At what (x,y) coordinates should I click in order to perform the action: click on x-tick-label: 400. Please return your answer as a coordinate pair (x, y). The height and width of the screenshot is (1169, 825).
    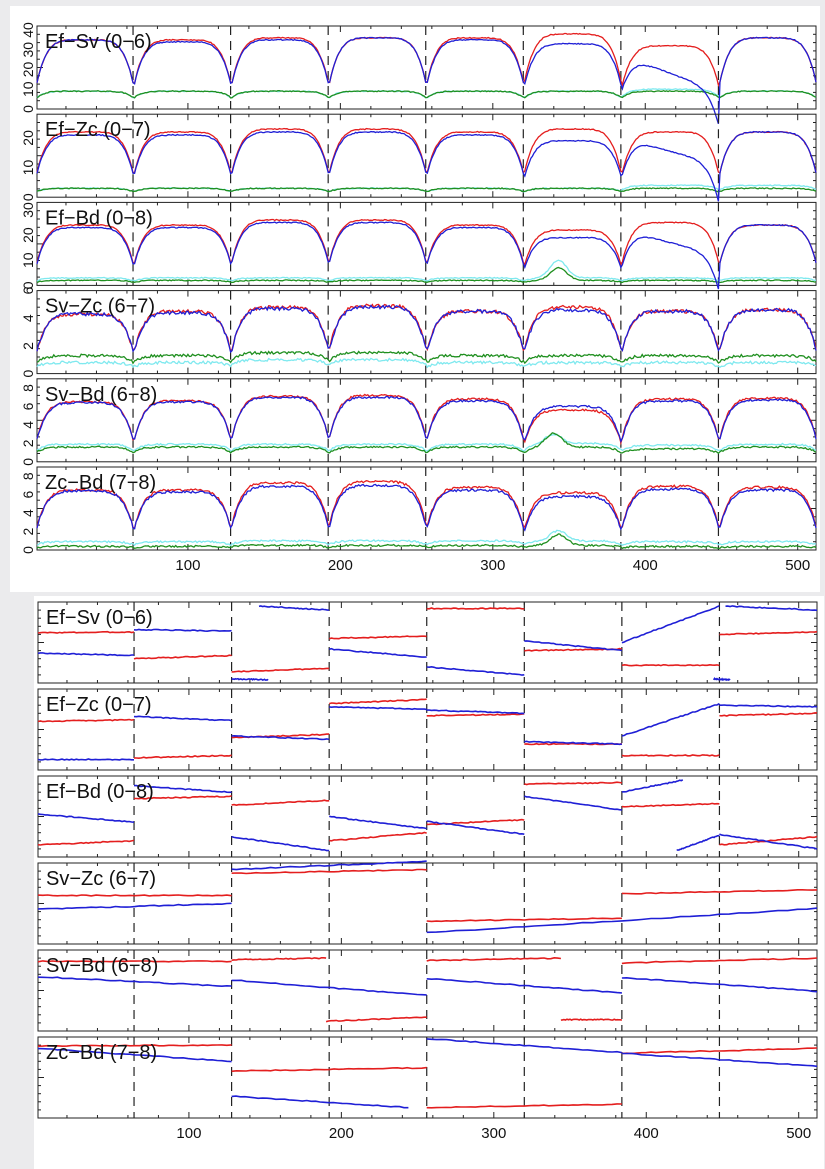
    Looking at the image, I should click on (645, 565).